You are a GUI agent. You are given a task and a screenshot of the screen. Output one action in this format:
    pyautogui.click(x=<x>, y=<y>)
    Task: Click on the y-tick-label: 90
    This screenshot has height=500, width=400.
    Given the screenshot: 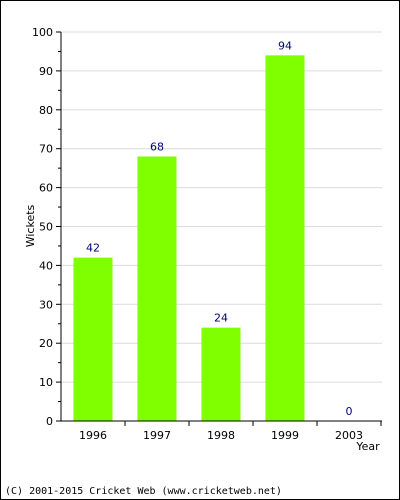 What is the action you would take?
    pyautogui.click(x=46, y=71)
    